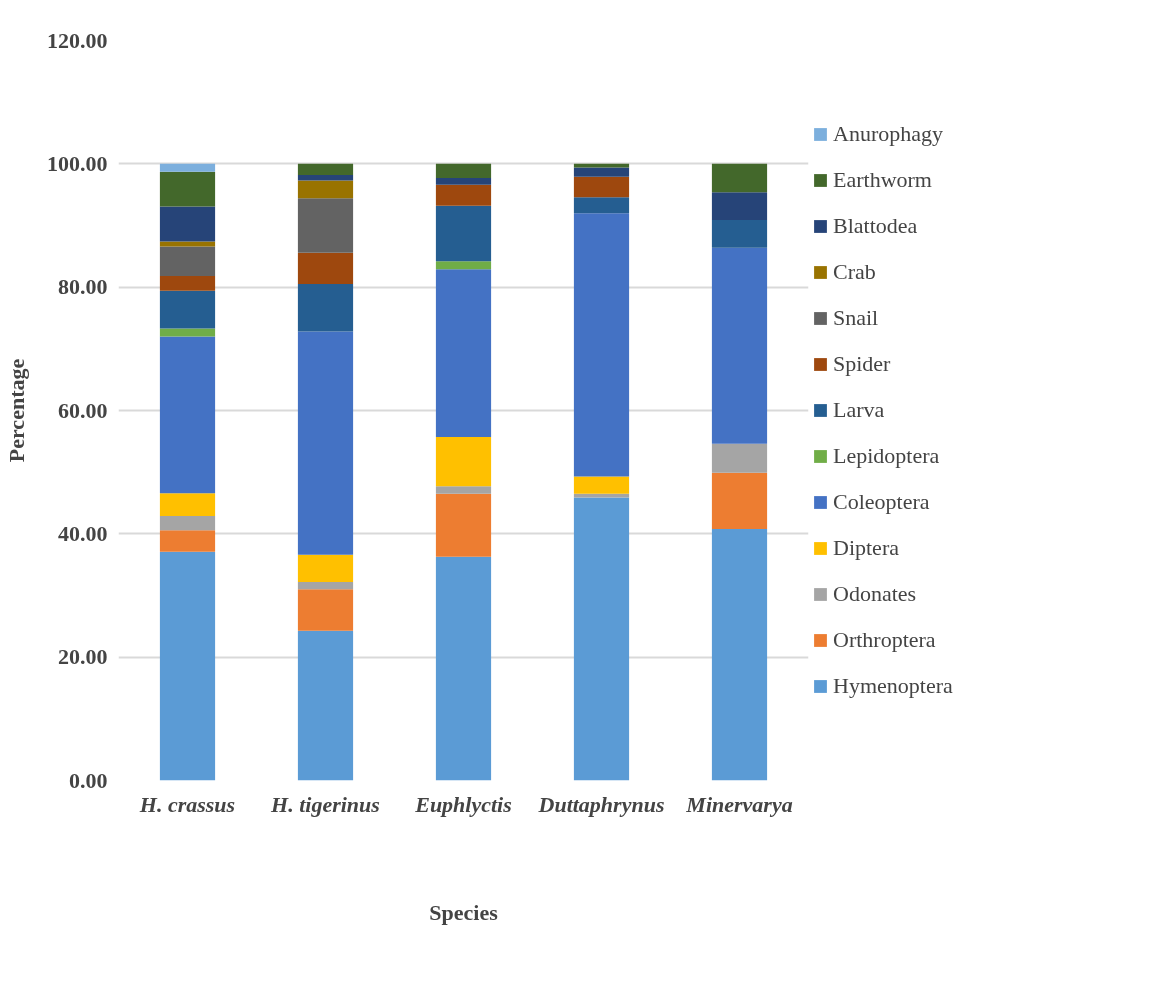 The height and width of the screenshot is (1001, 1154). I want to click on legend-label: Larva, so click(859, 410).